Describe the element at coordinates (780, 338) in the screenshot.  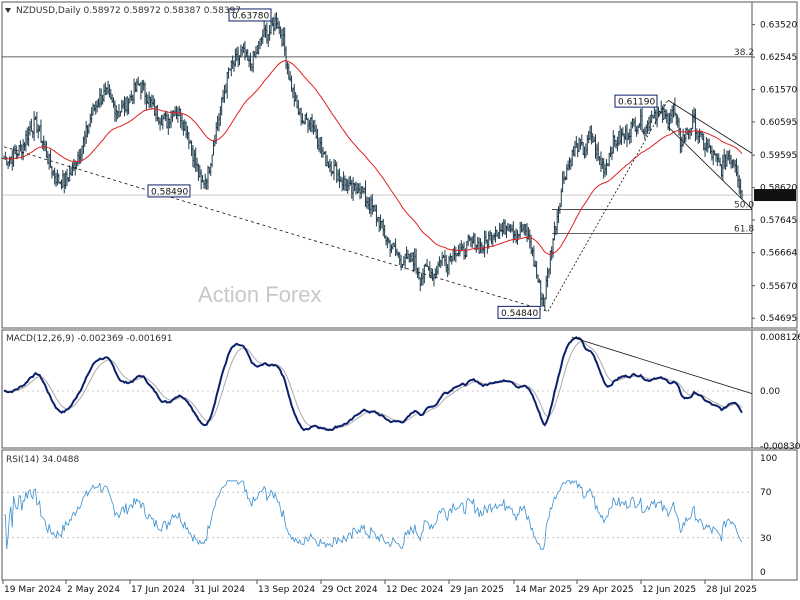
I see `macd-tick-label: 0.008126` at that location.